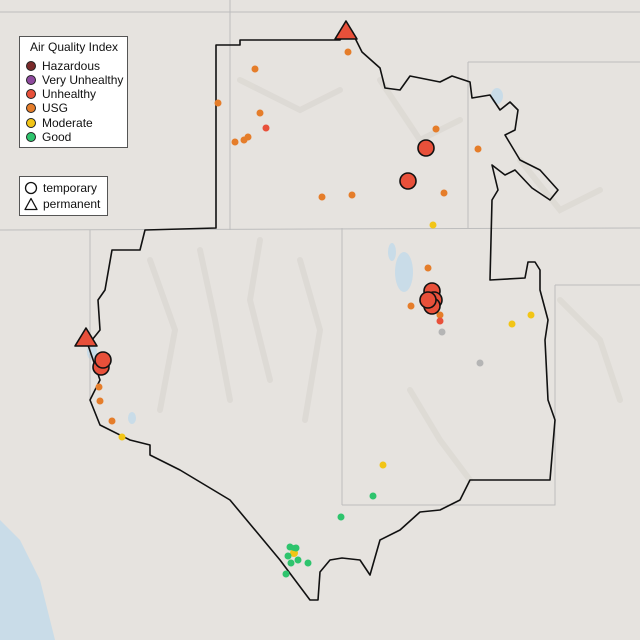  Describe the element at coordinates (31, 108) in the screenshot. I see `usg-swatch-icon` at that location.